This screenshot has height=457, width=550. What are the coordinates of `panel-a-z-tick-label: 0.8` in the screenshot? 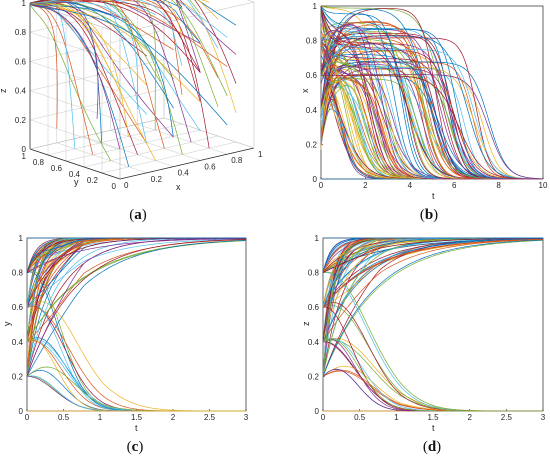 It's located at (21, 32).